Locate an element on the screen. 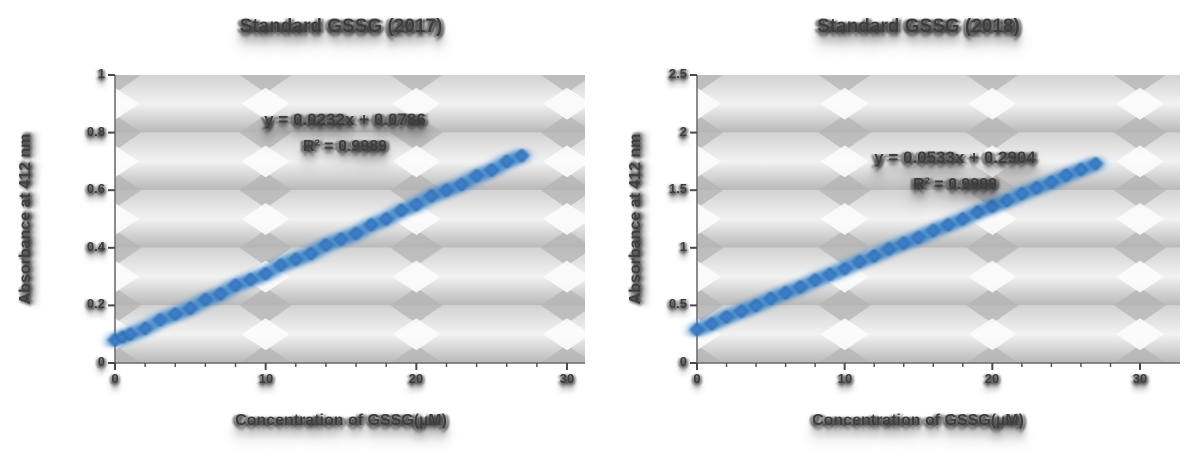 The width and height of the screenshot is (1200, 471). y-tick-label: 0.2 is located at coordinates (95, 303).